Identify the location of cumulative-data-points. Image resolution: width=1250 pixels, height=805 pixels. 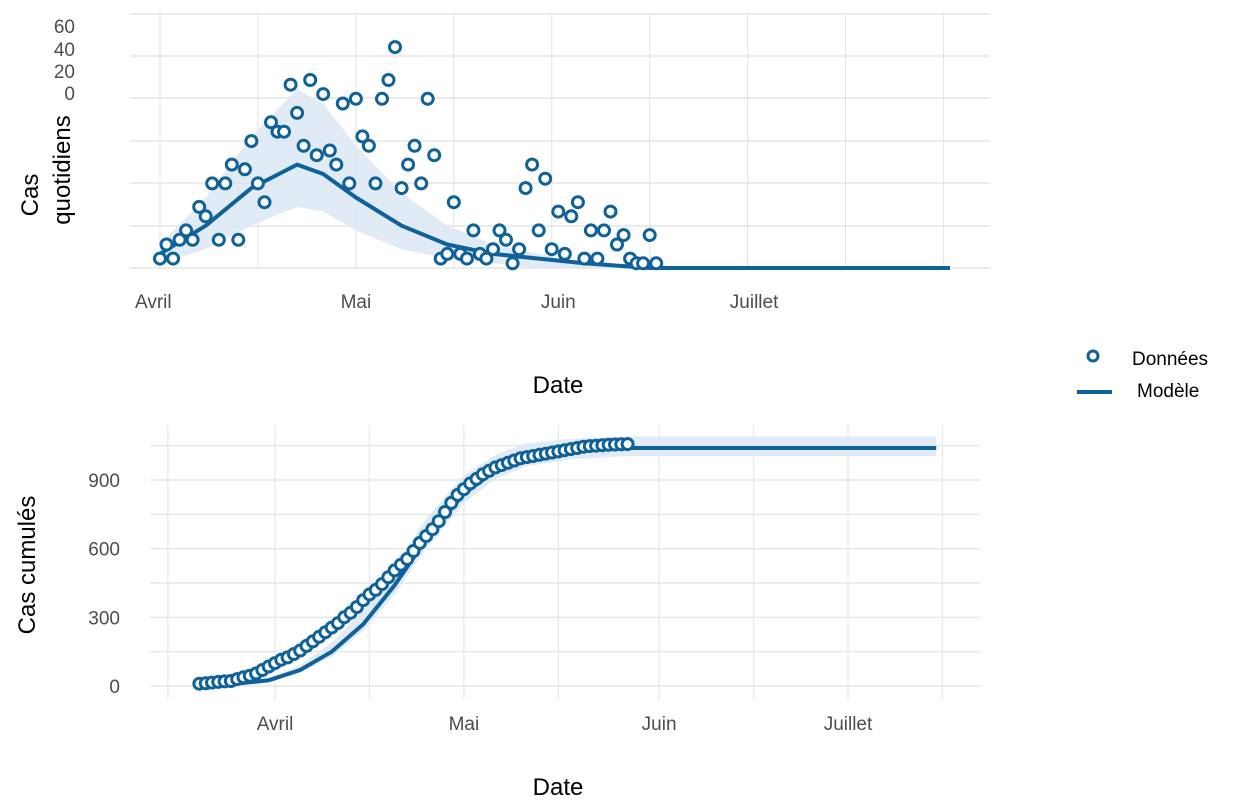
(413, 564).